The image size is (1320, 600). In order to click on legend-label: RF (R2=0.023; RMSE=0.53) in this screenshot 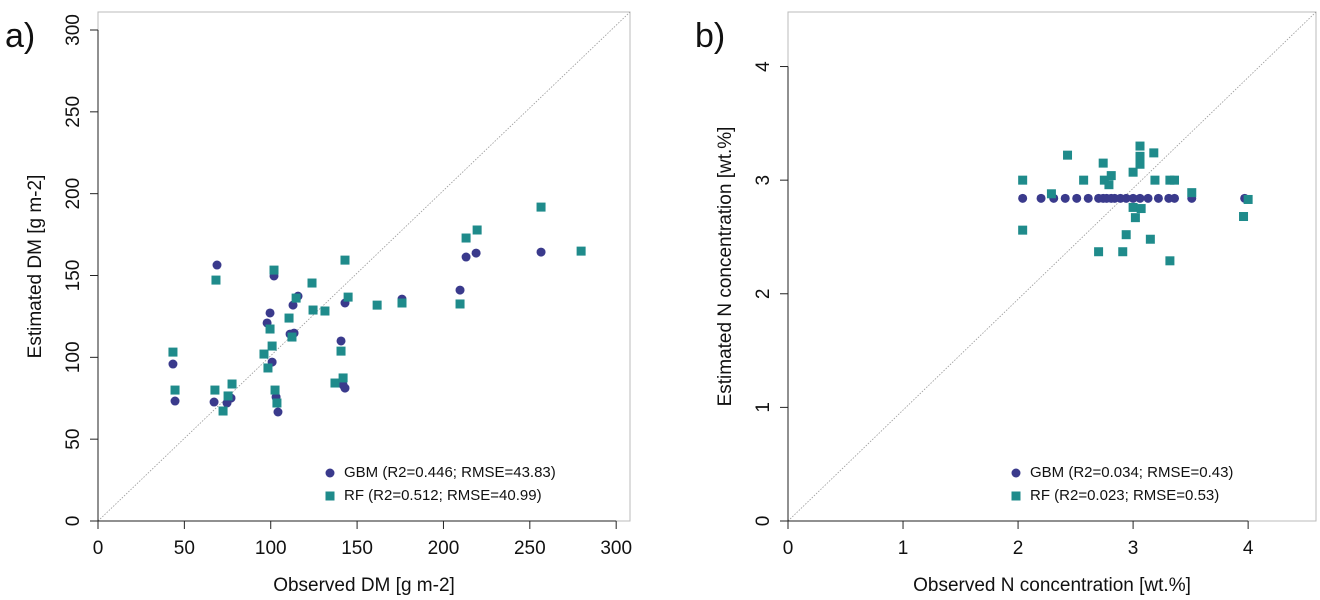, I will do `click(1124, 495)`.